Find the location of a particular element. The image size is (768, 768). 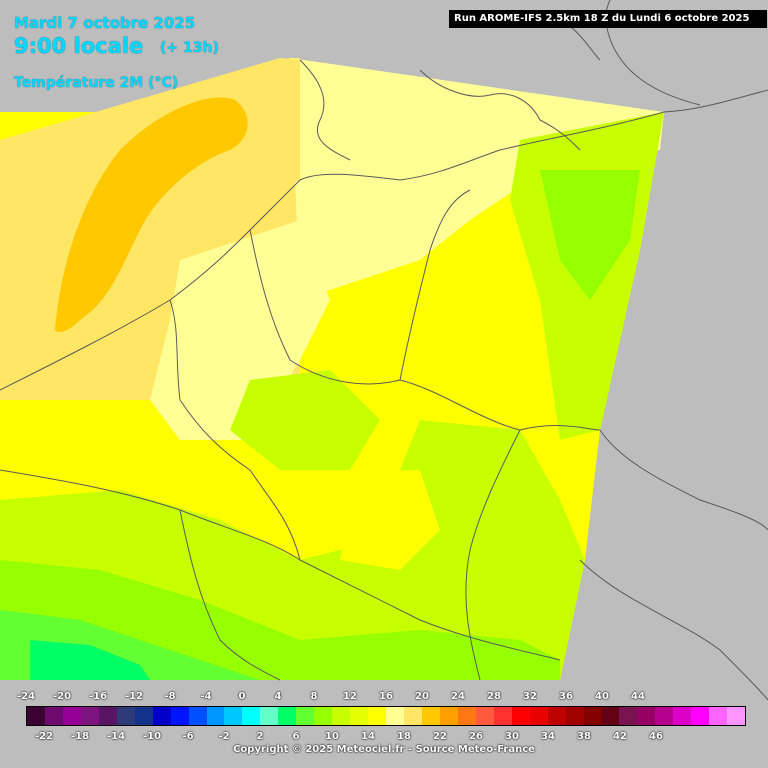

scale-label-top: -8 is located at coordinates (170, 696).